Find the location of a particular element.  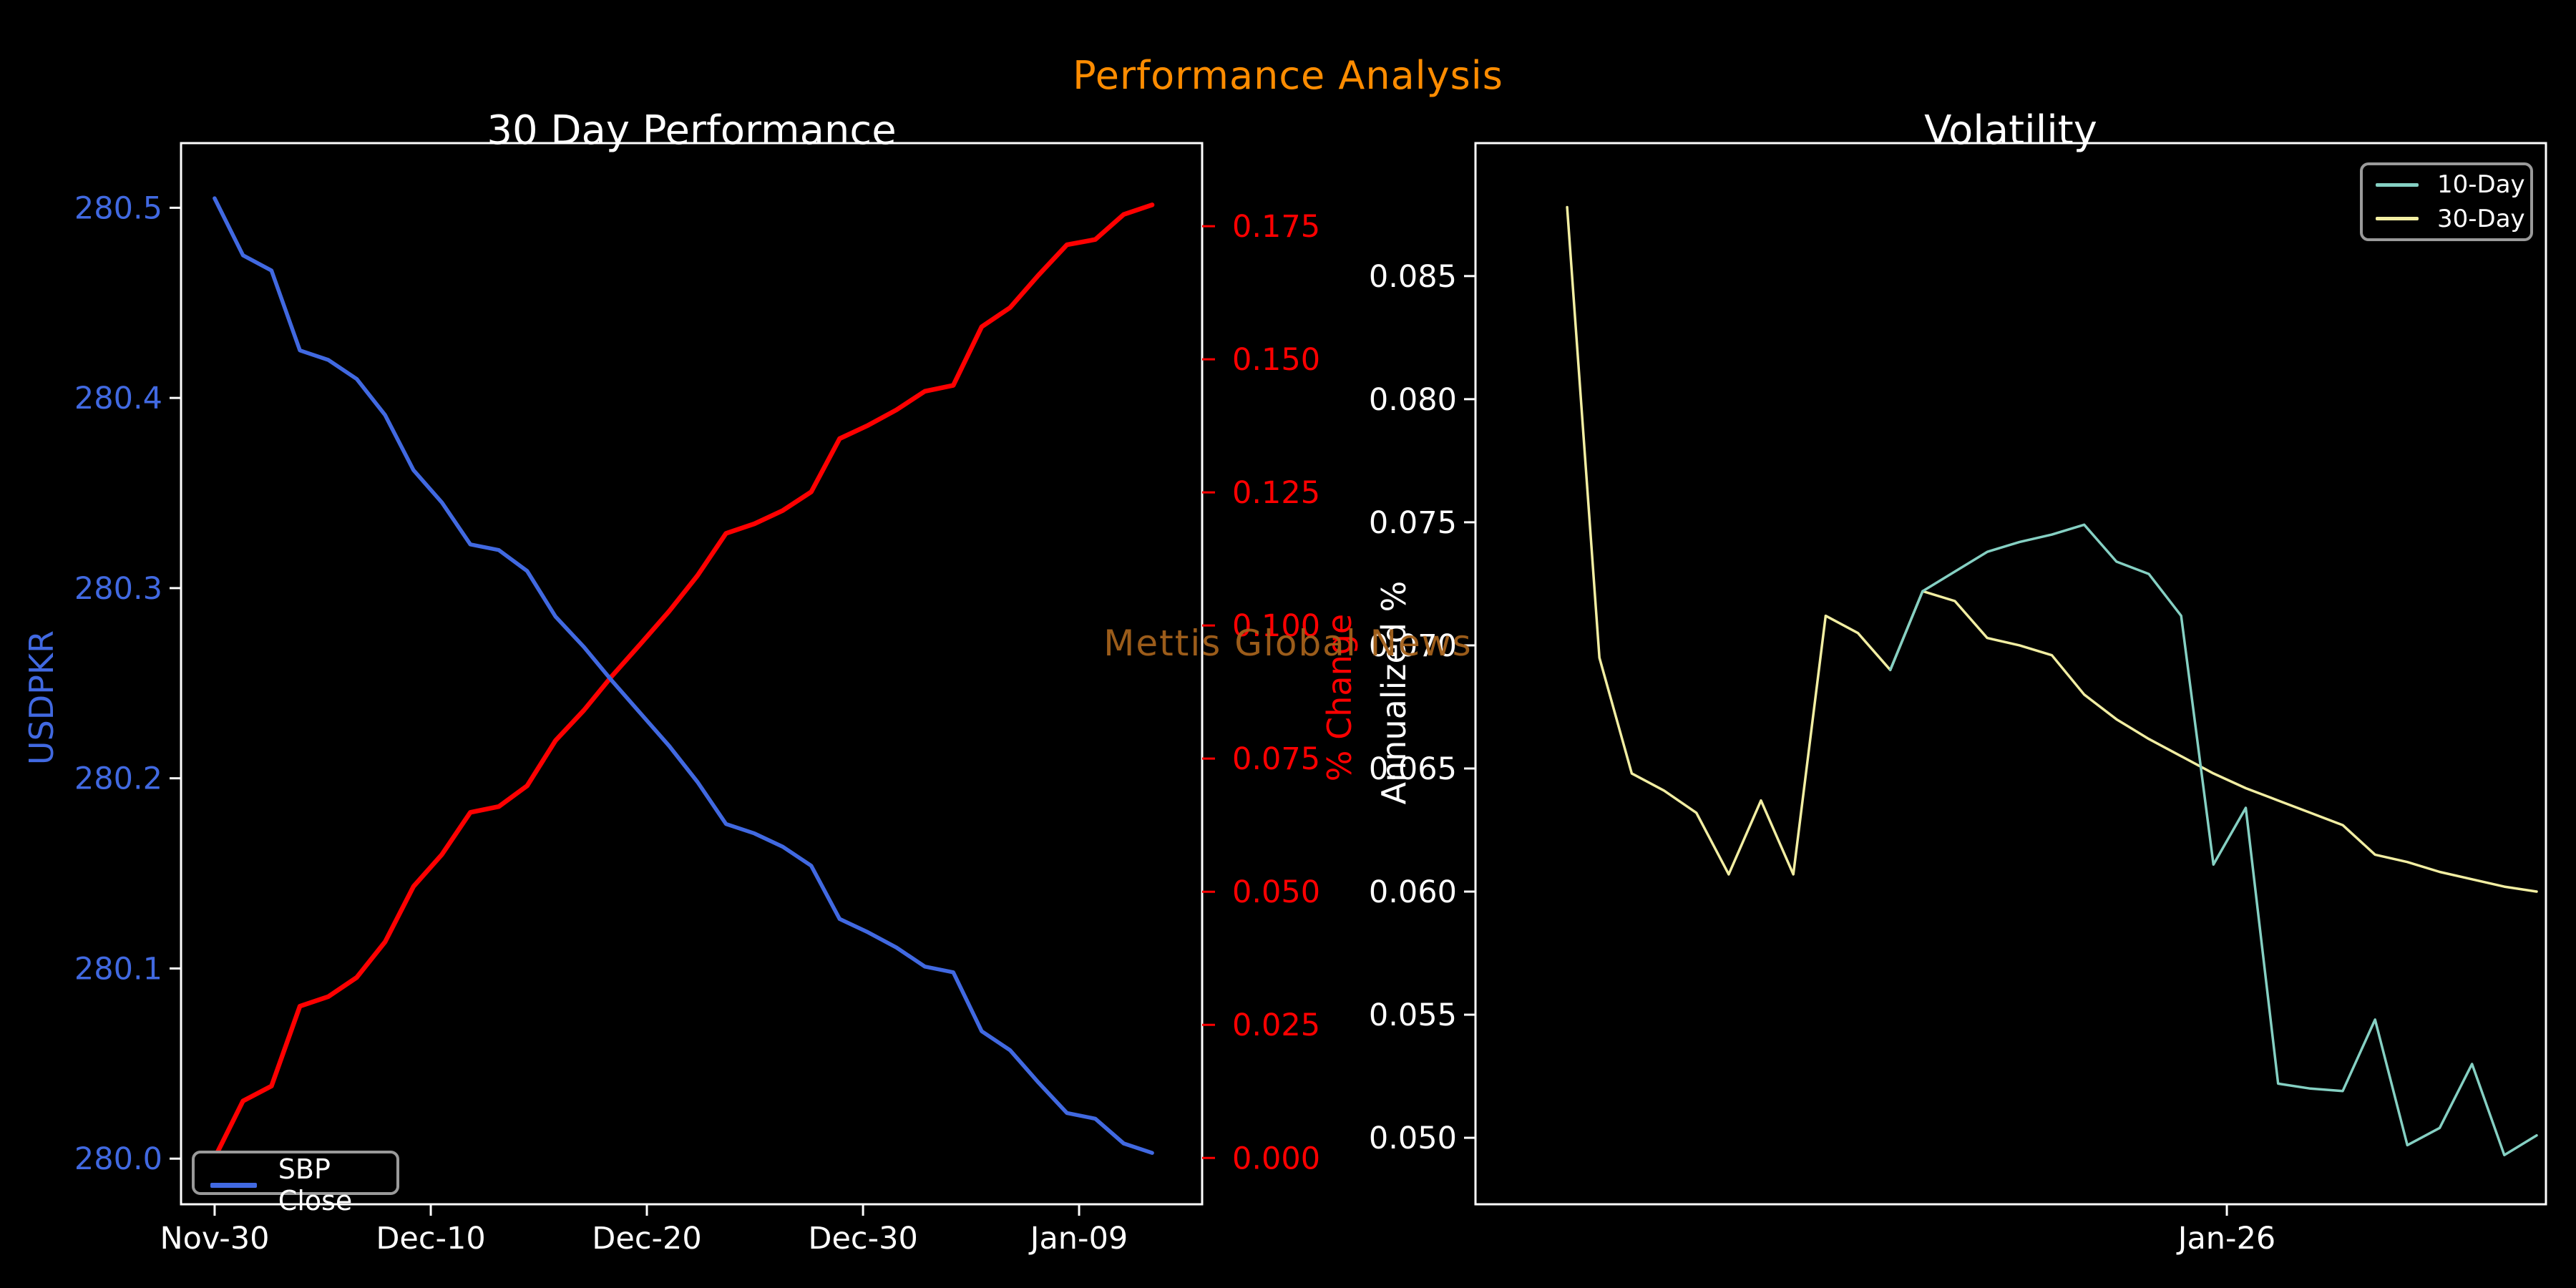

svg-text: 0.060 is located at coordinates (1413, 892).